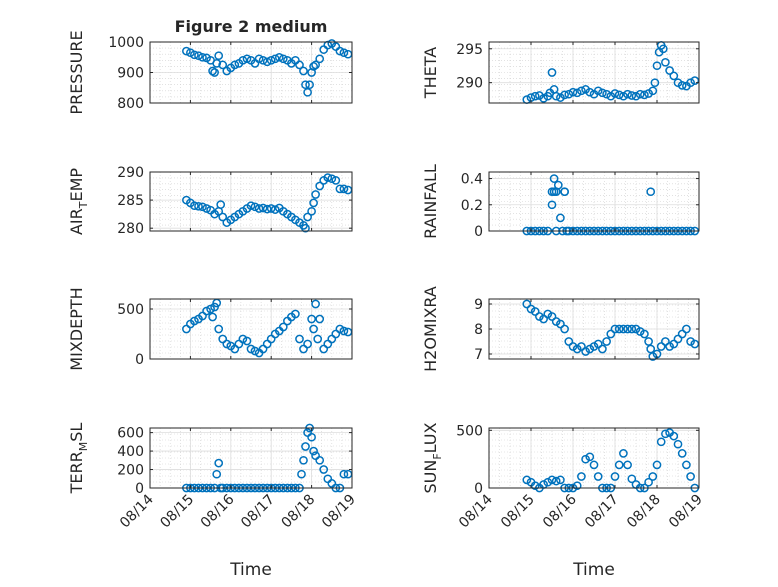 The width and height of the screenshot is (778, 587). Describe the element at coordinates (299, 512) in the screenshot. I see `x-tick-label: 08/18` at that location.